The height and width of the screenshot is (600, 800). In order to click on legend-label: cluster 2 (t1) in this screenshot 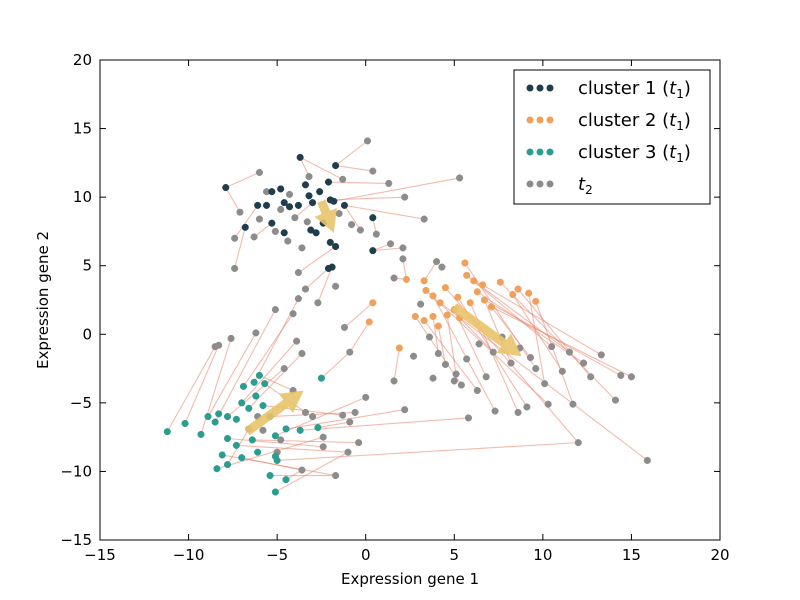, I will do `click(634, 121)`.